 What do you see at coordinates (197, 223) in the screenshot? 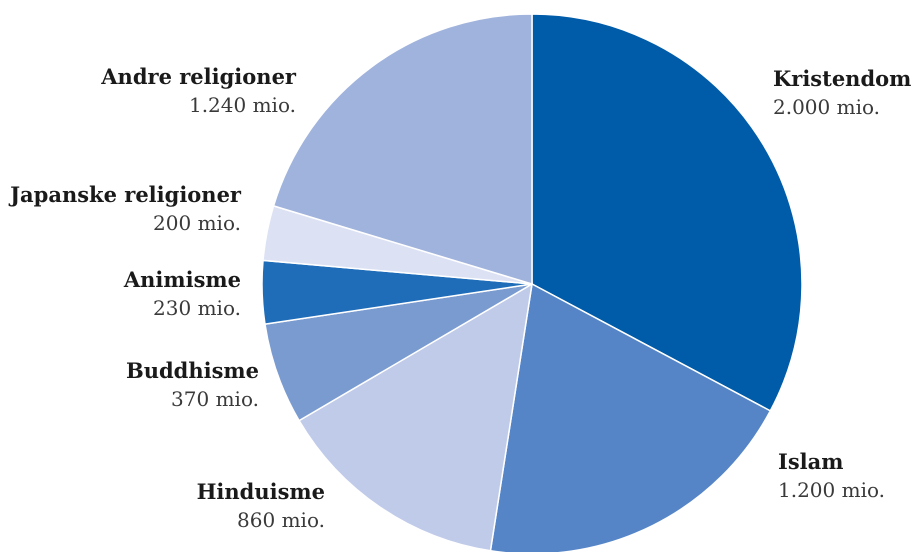
I see `slice-value-japanske-religioner: 200 mio.` at bounding box center [197, 223].